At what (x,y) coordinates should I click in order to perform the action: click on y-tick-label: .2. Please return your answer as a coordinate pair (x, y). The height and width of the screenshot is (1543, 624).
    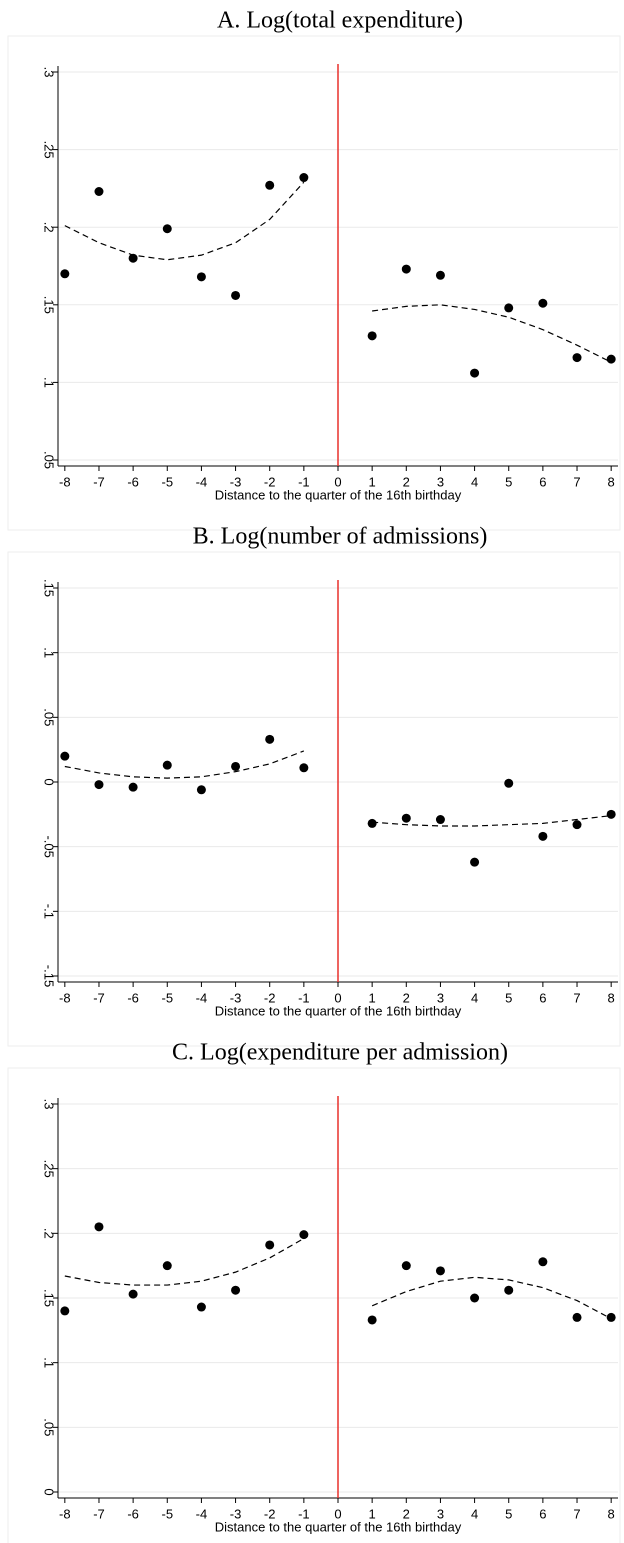
    Looking at the image, I should click on (49, 227).